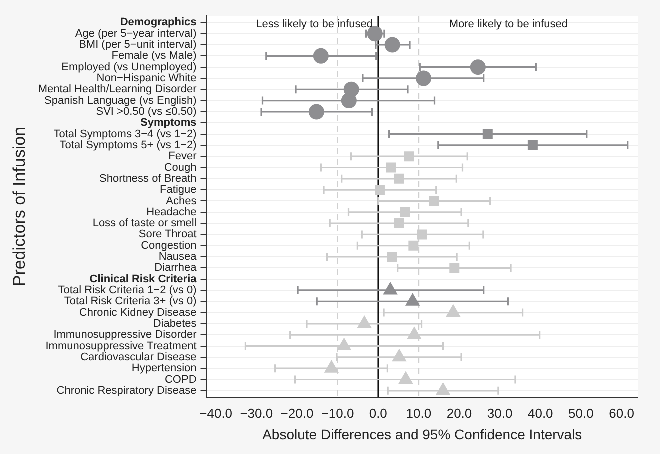 This screenshot has height=454, width=660. What do you see at coordinates (19, 206) in the screenshot?
I see `y-axis-title: Predictors of Infusion` at bounding box center [19, 206].